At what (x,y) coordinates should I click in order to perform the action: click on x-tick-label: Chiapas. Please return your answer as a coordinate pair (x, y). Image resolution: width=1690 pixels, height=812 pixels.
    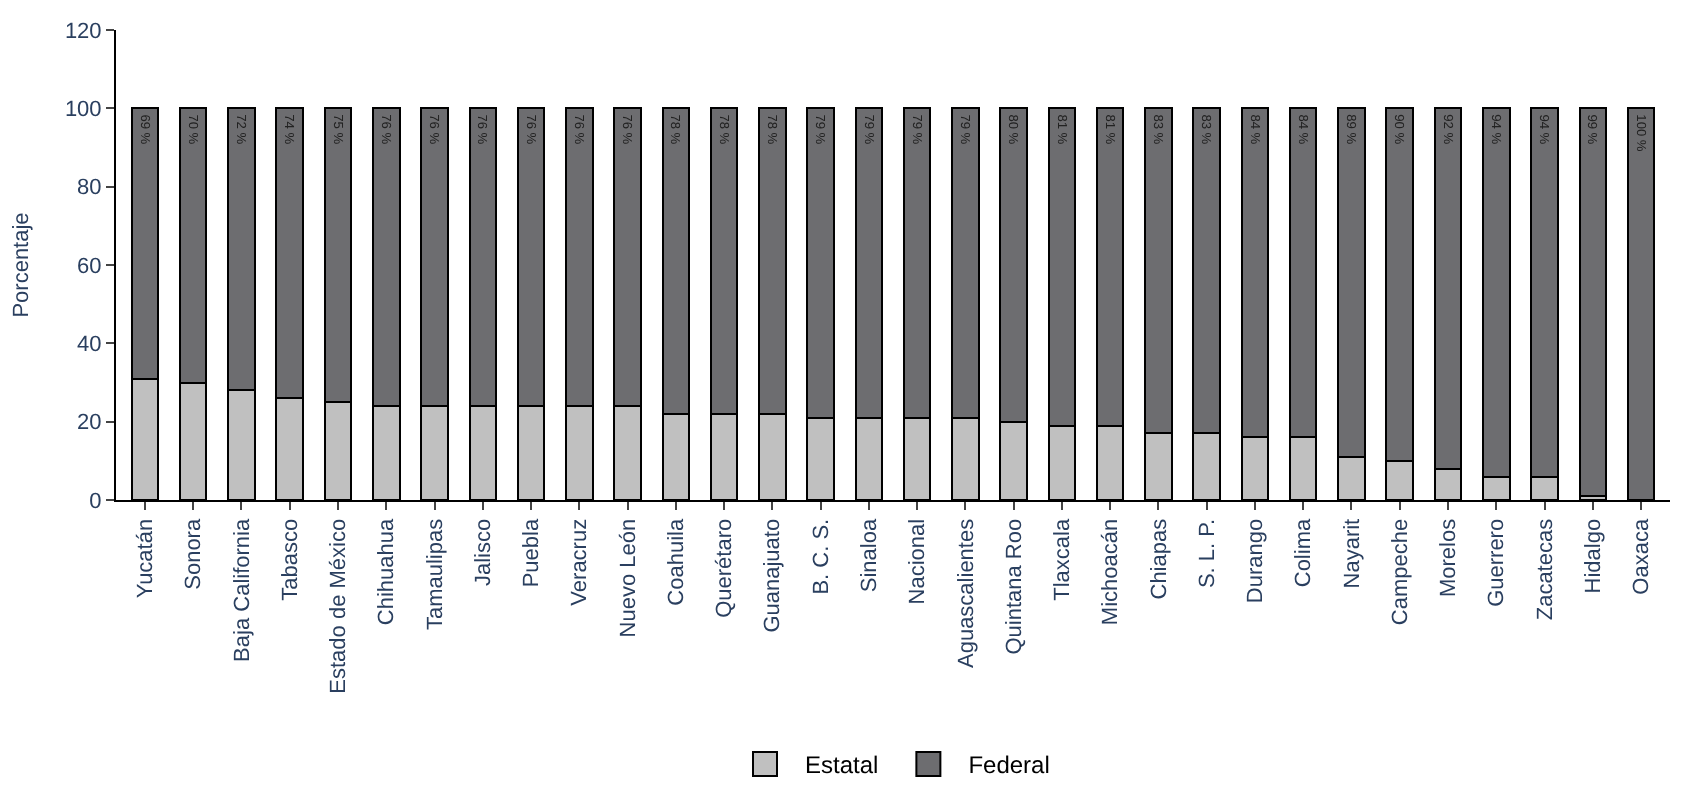
    Looking at the image, I should click on (1159, 558).